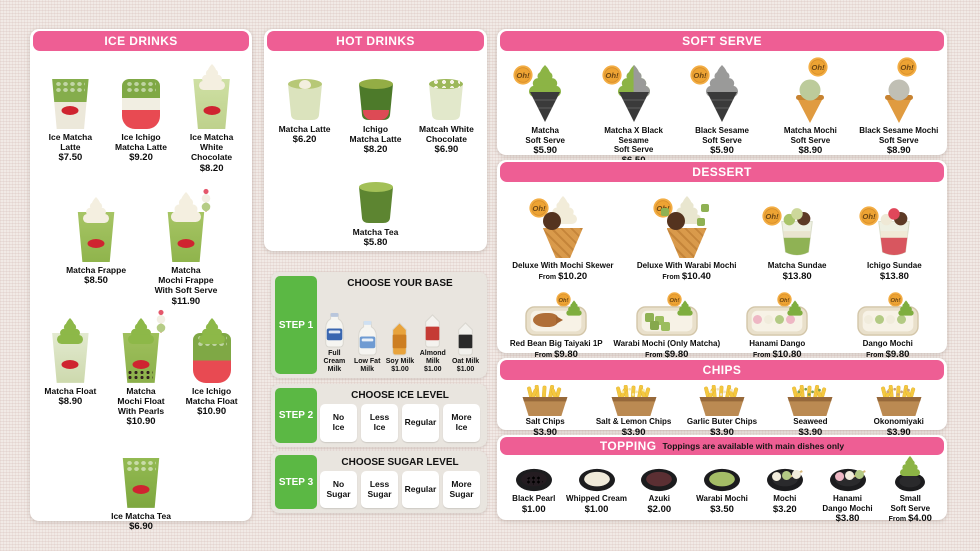  Describe the element at coordinates (296, 482) in the screenshot. I see `step-3-badge: STEP 3` at that location.